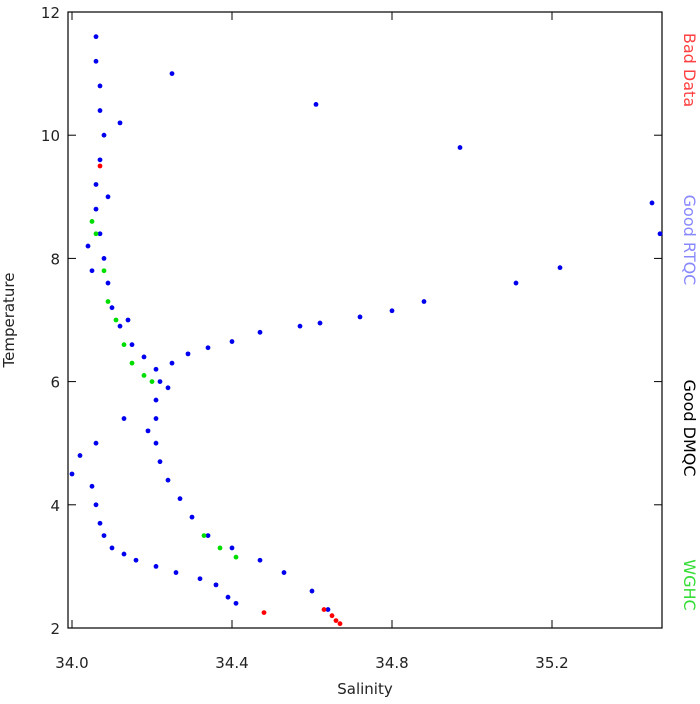 This screenshot has width=700, height=704. I want to click on y-axis-label: Temperature, so click(9, 320).